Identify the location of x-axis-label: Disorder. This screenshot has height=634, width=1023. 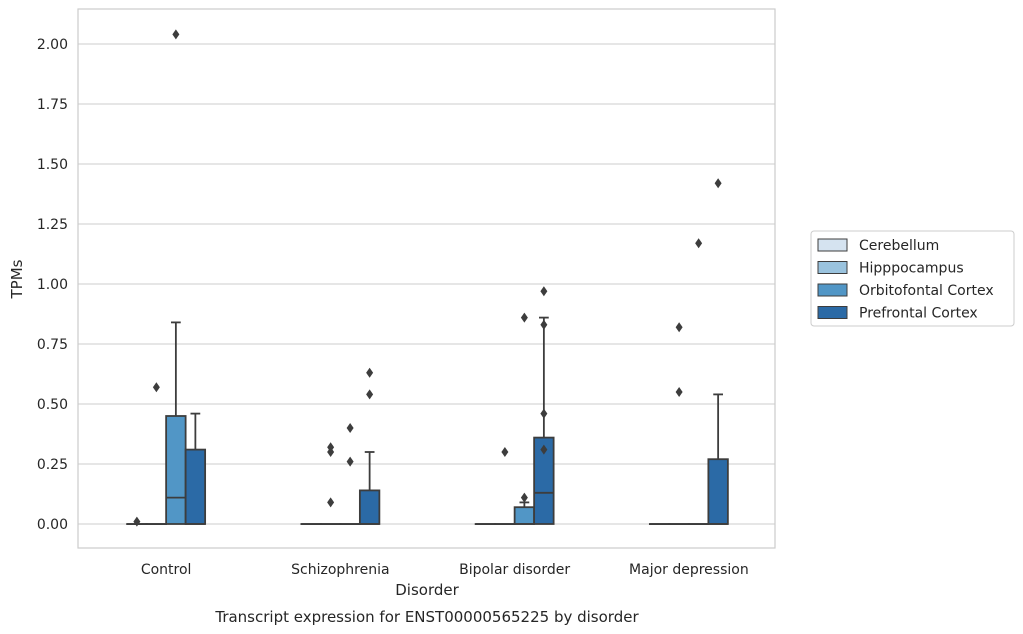
(427, 590).